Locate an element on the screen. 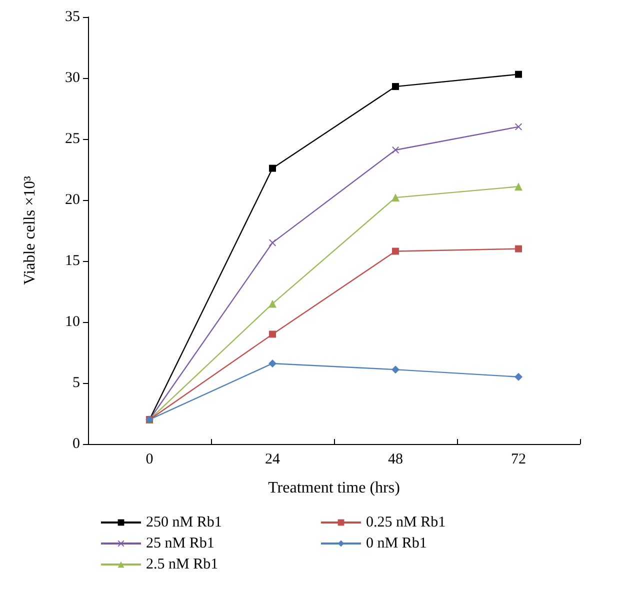 This screenshot has width=620, height=604. y-tick-label: 30 is located at coordinates (72, 78).